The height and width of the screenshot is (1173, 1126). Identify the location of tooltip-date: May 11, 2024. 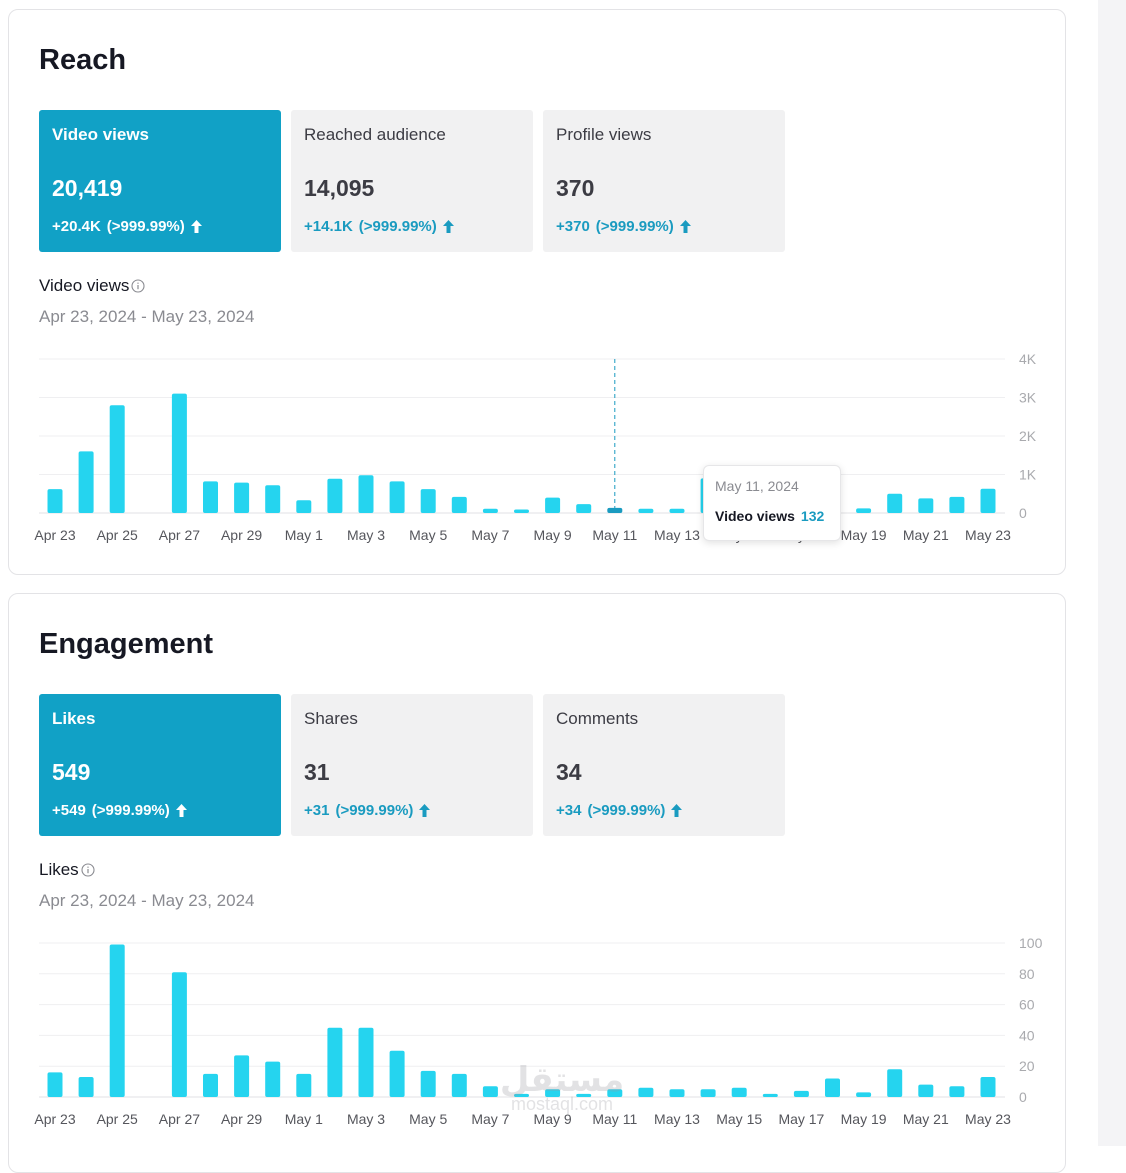
(757, 486).